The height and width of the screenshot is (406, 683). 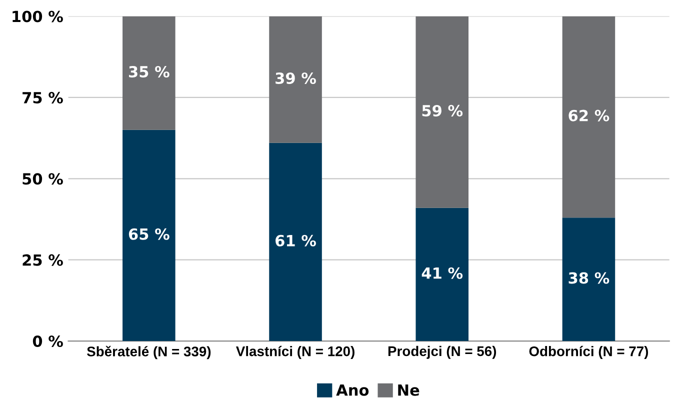 I want to click on data-label: 39 %, so click(x=296, y=78).